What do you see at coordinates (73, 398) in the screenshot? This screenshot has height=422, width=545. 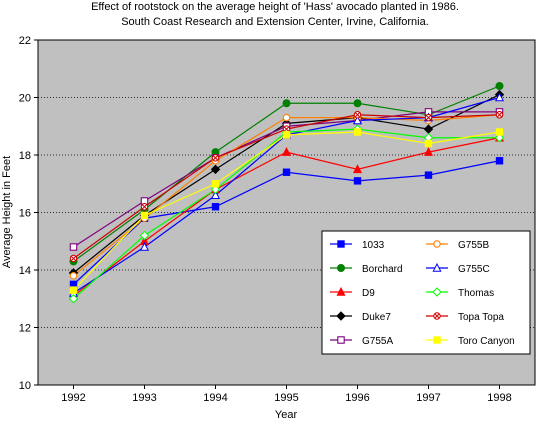 I see `x-tick-label: 1992` at bounding box center [73, 398].